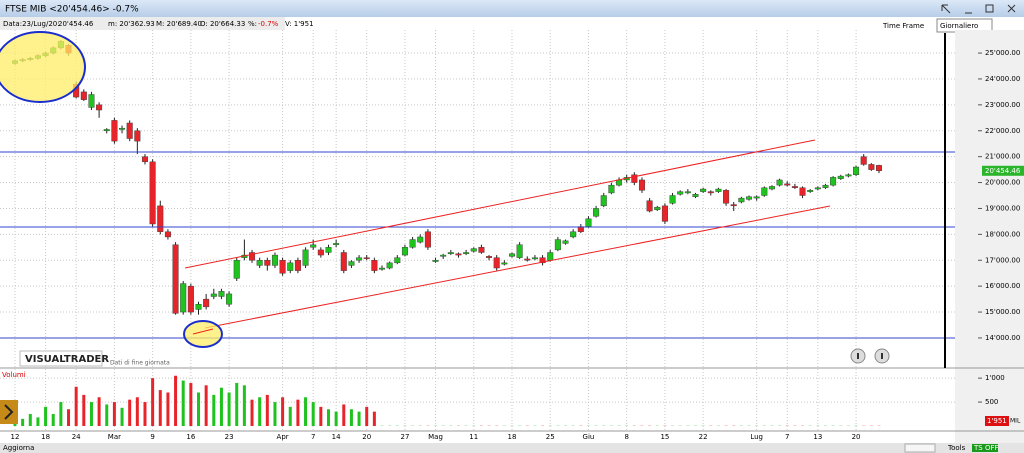  I want to click on last-price-box, so click(1003, 170).